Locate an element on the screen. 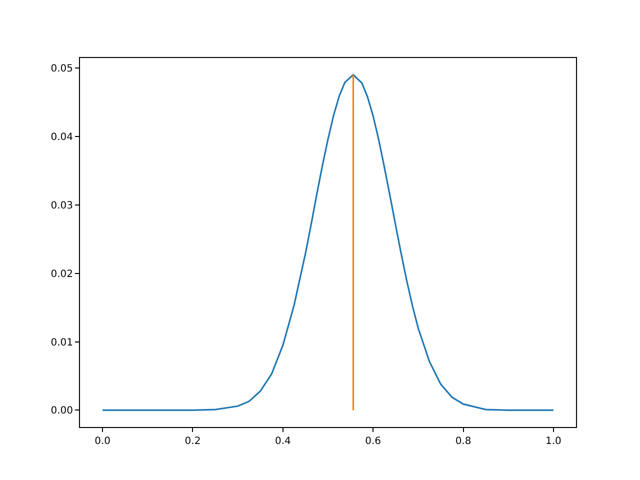  y-tick-label: 0.01 is located at coordinates (61, 342).